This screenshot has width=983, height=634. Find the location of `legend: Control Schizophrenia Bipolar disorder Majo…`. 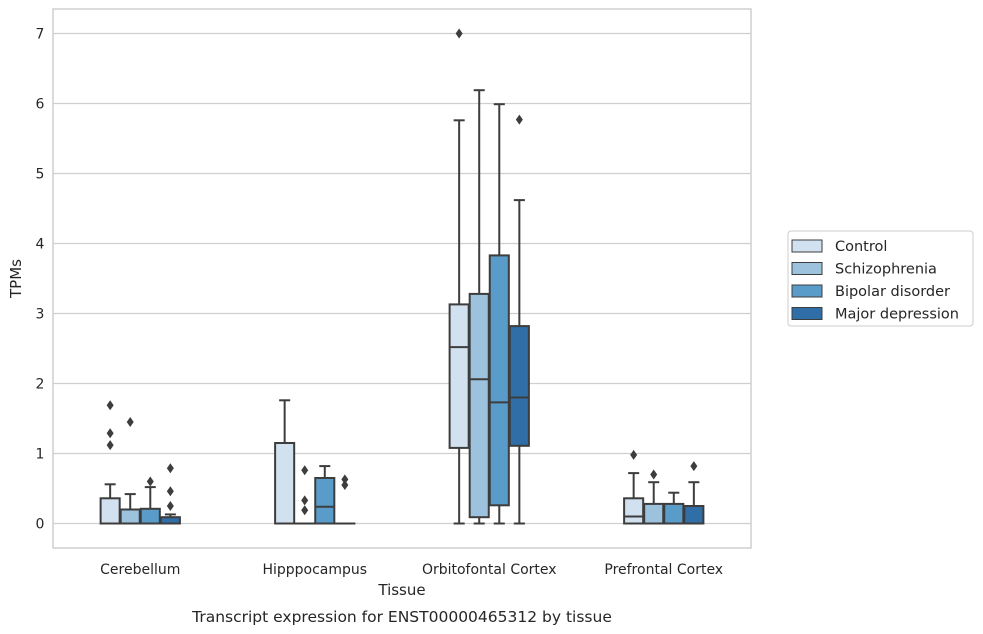

legend: Control Schizophrenia Bipolar disorder Majo… is located at coordinates (880, 278).